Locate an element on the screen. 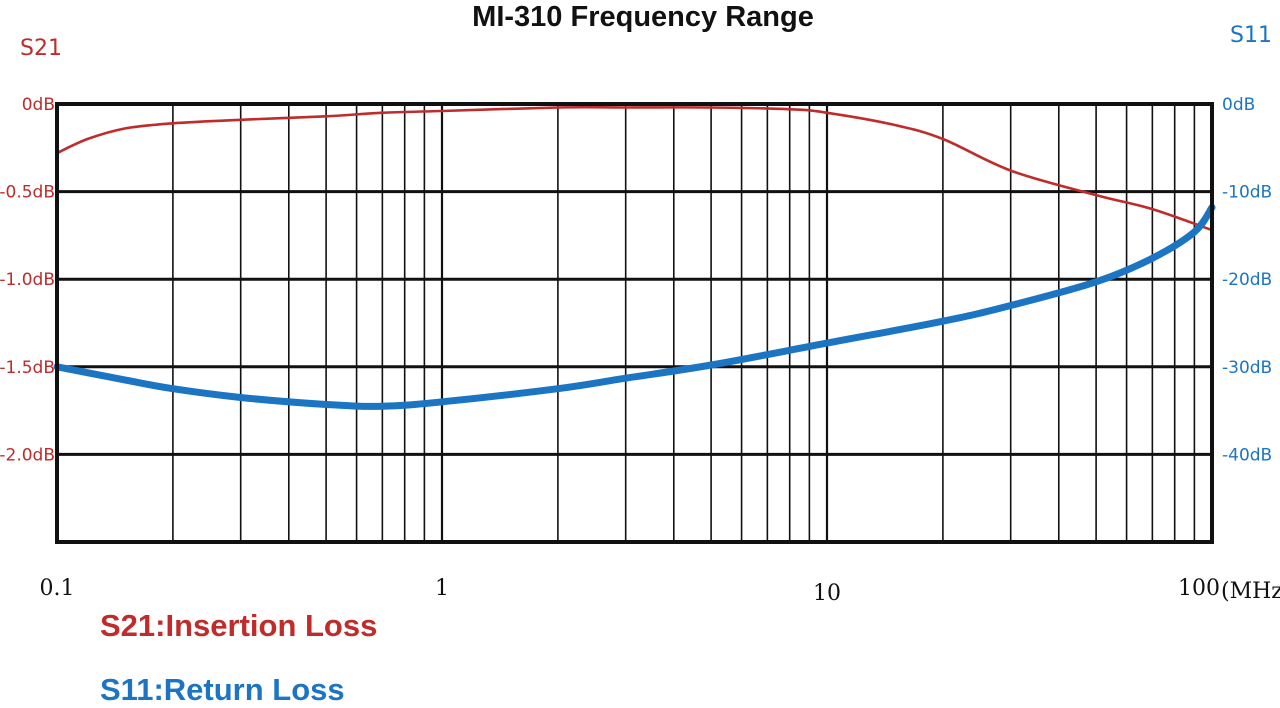 Image resolution: width=1280 pixels, height=708 pixels. x-tick-label: 0.1 is located at coordinates (57, 588).